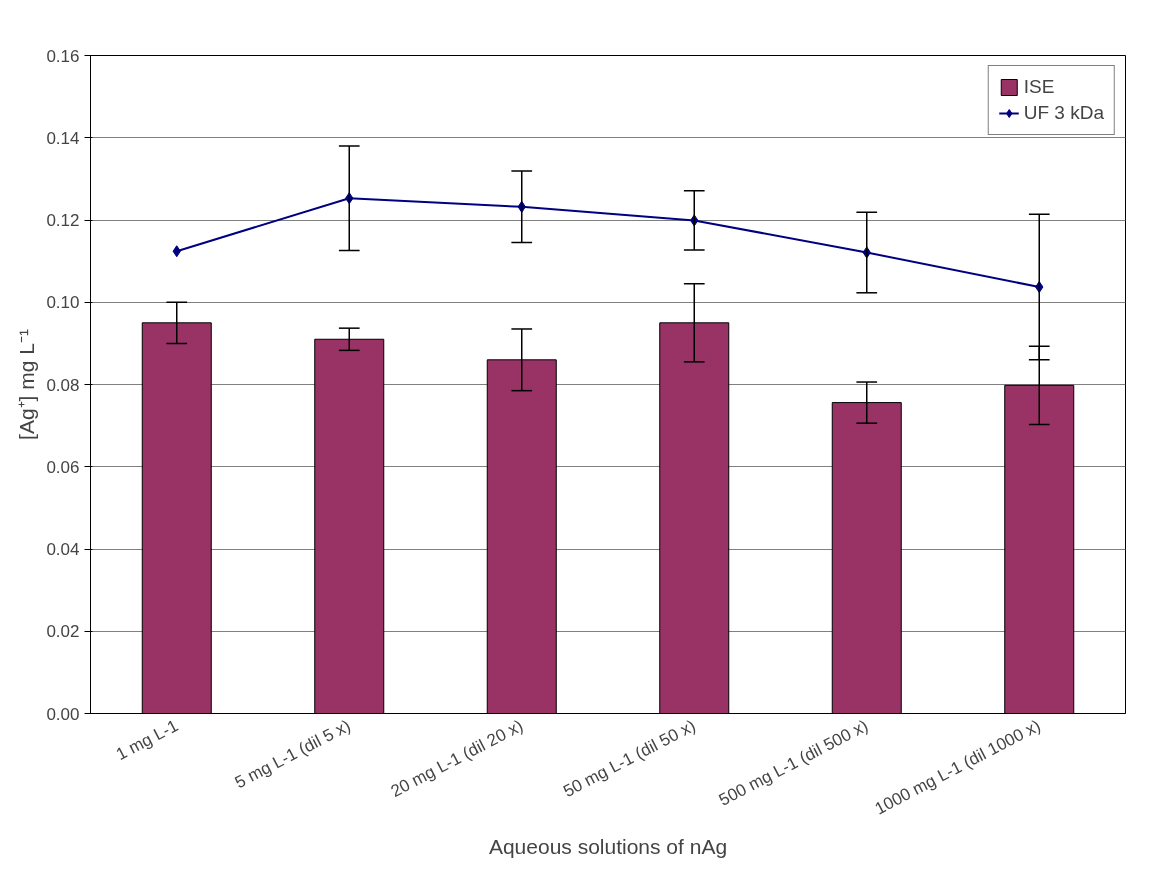  I want to click on y-tick-label: 0.16, so click(63, 56).